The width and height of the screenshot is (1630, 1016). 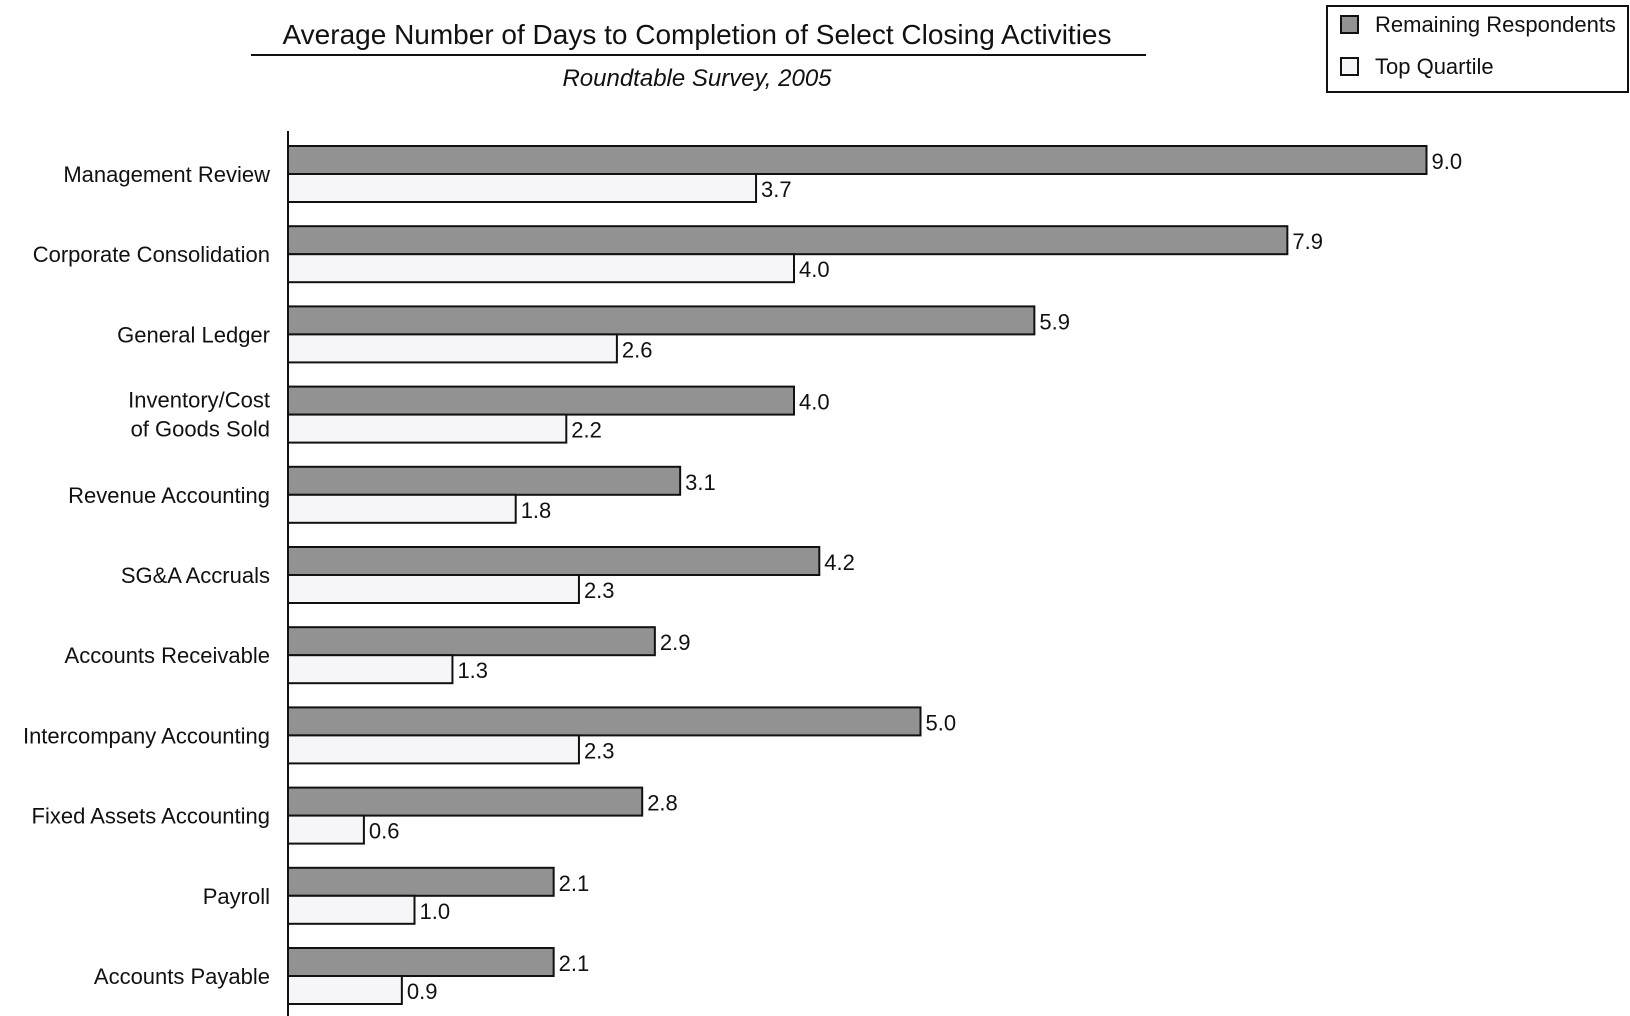 I want to click on data-label-top-quartile: 1.8, so click(x=536, y=510).